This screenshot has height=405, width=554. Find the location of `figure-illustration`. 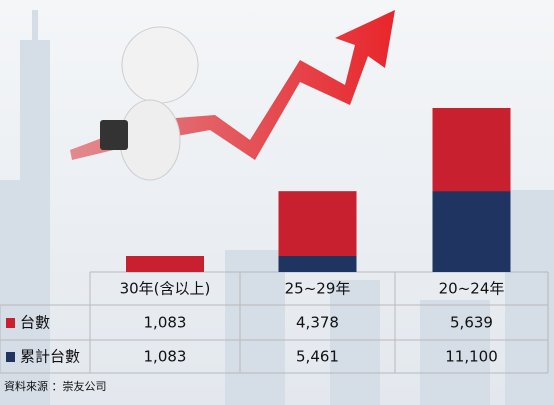

figure-illustration is located at coordinates (149, 103).